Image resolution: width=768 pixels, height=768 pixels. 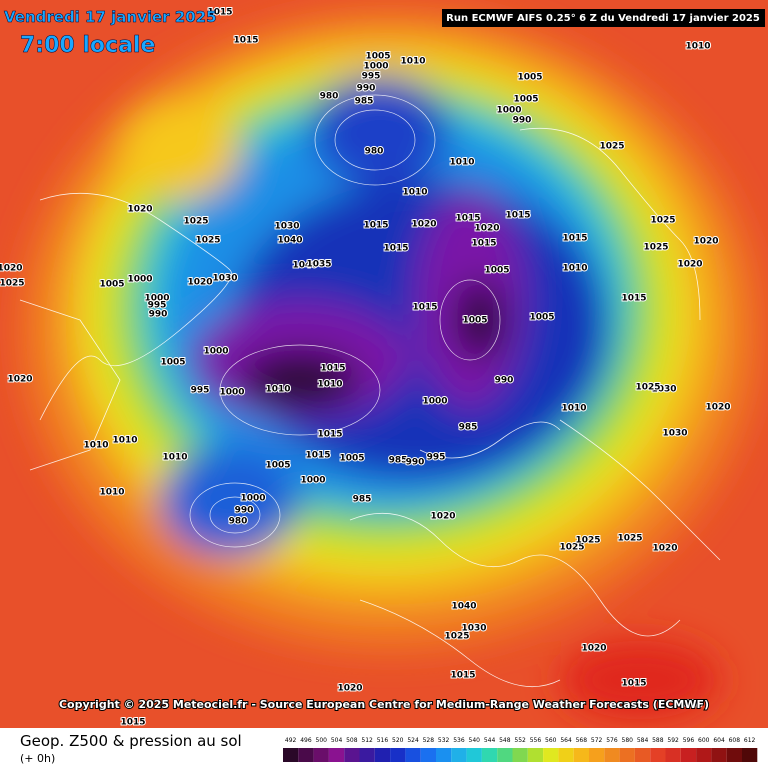 I want to click on colorbar-tick-label: 520, so click(x=398, y=740).